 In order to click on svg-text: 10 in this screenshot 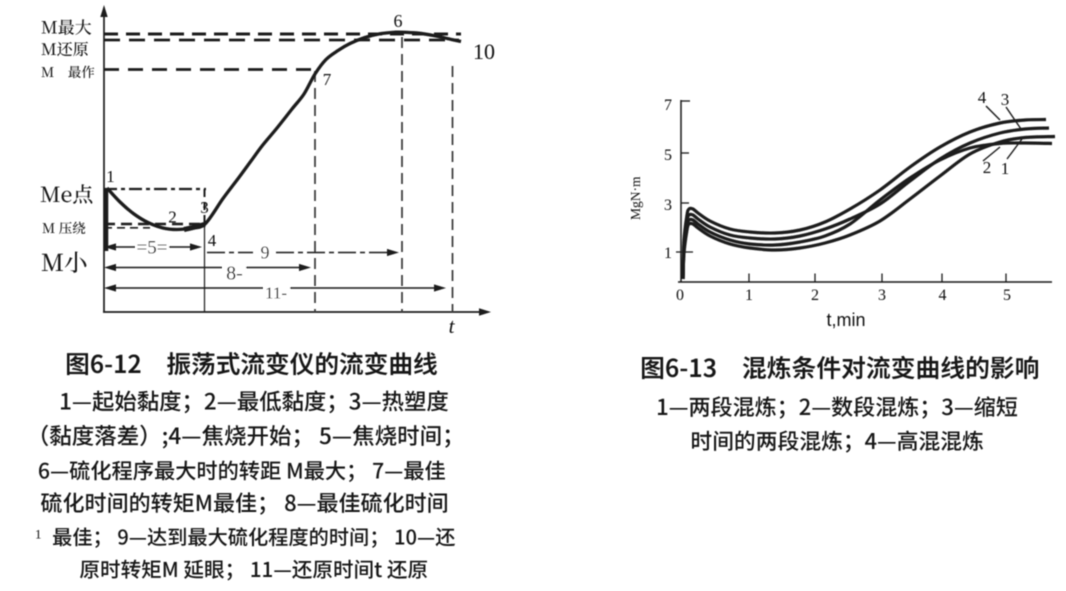, I will do `click(484, 51)`.